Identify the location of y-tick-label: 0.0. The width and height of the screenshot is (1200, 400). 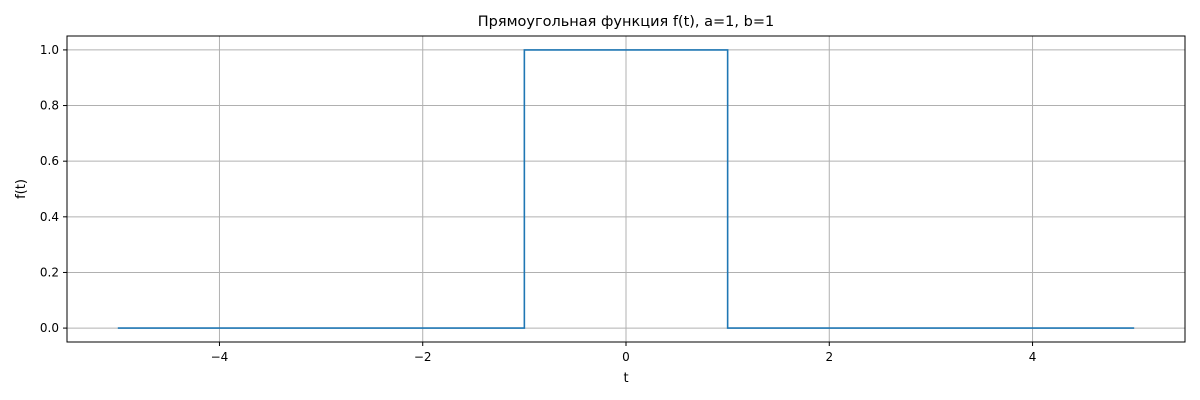
(49, 328).